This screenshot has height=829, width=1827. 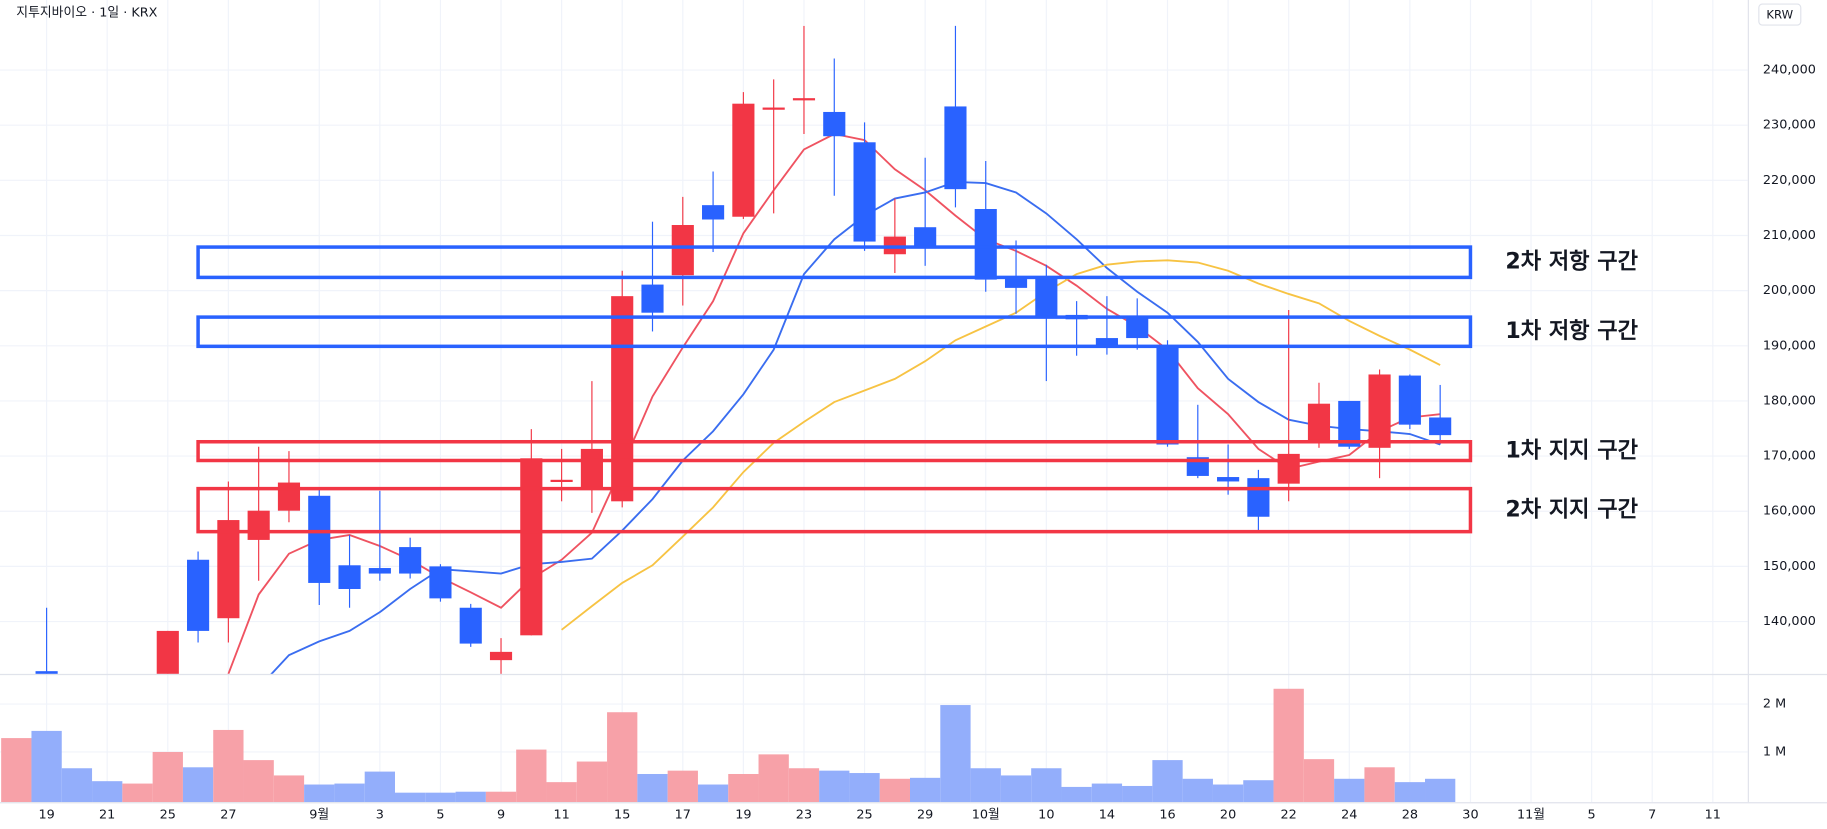 I want to click on zone-label: 1차 저항 구간, so click(x=1571, y=331).